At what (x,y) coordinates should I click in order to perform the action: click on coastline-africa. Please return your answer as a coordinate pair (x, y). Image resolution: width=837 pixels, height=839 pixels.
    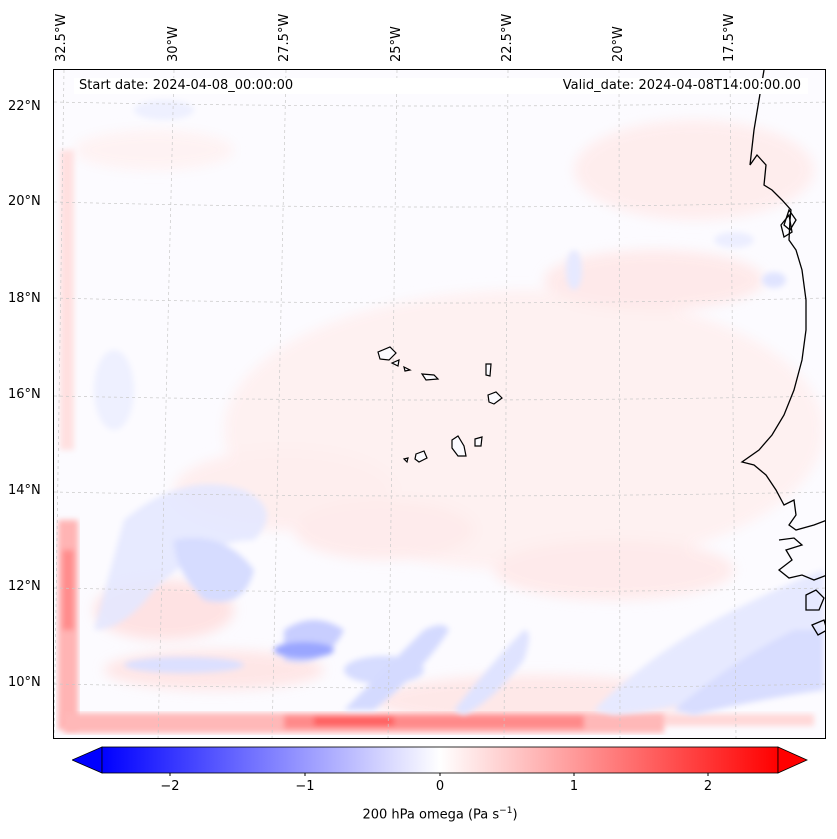
    Looking at the image, I should click on (782, 353).